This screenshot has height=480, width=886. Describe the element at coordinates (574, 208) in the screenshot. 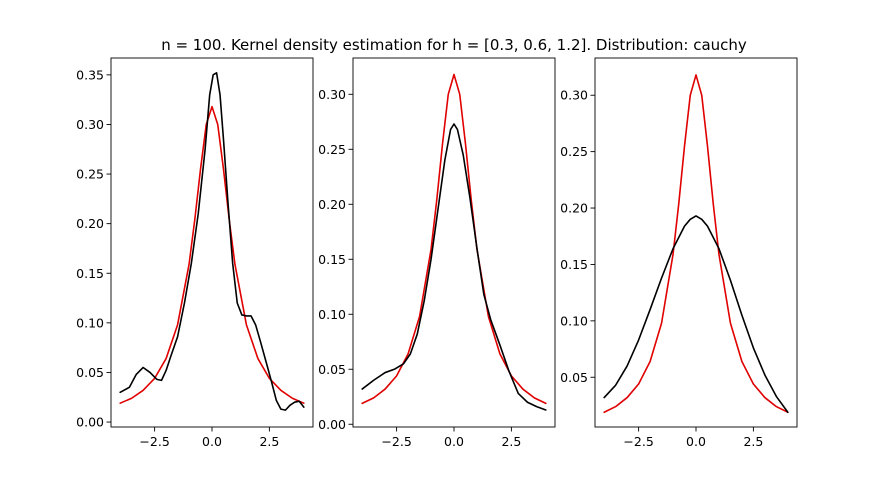

I see `y-tick-label-3-4: 0.20` at that location.